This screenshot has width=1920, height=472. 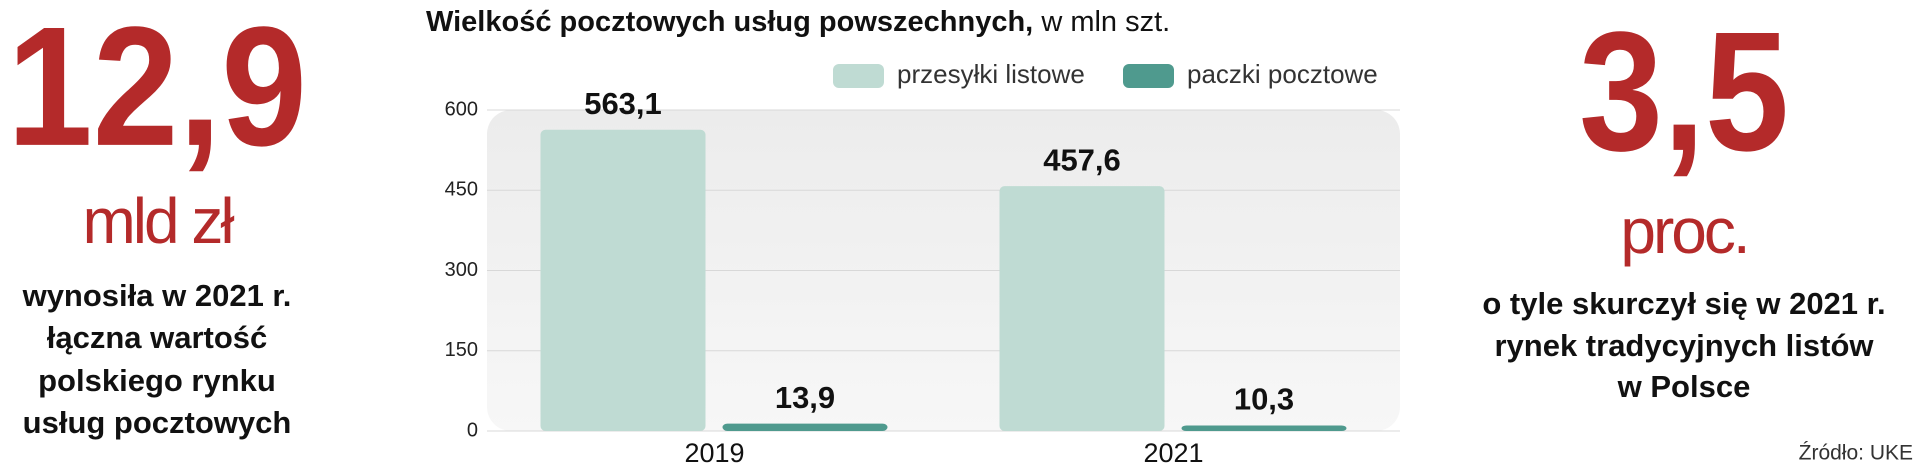 I want to click on y-tick-label: 600, so click(x=461, y=109).